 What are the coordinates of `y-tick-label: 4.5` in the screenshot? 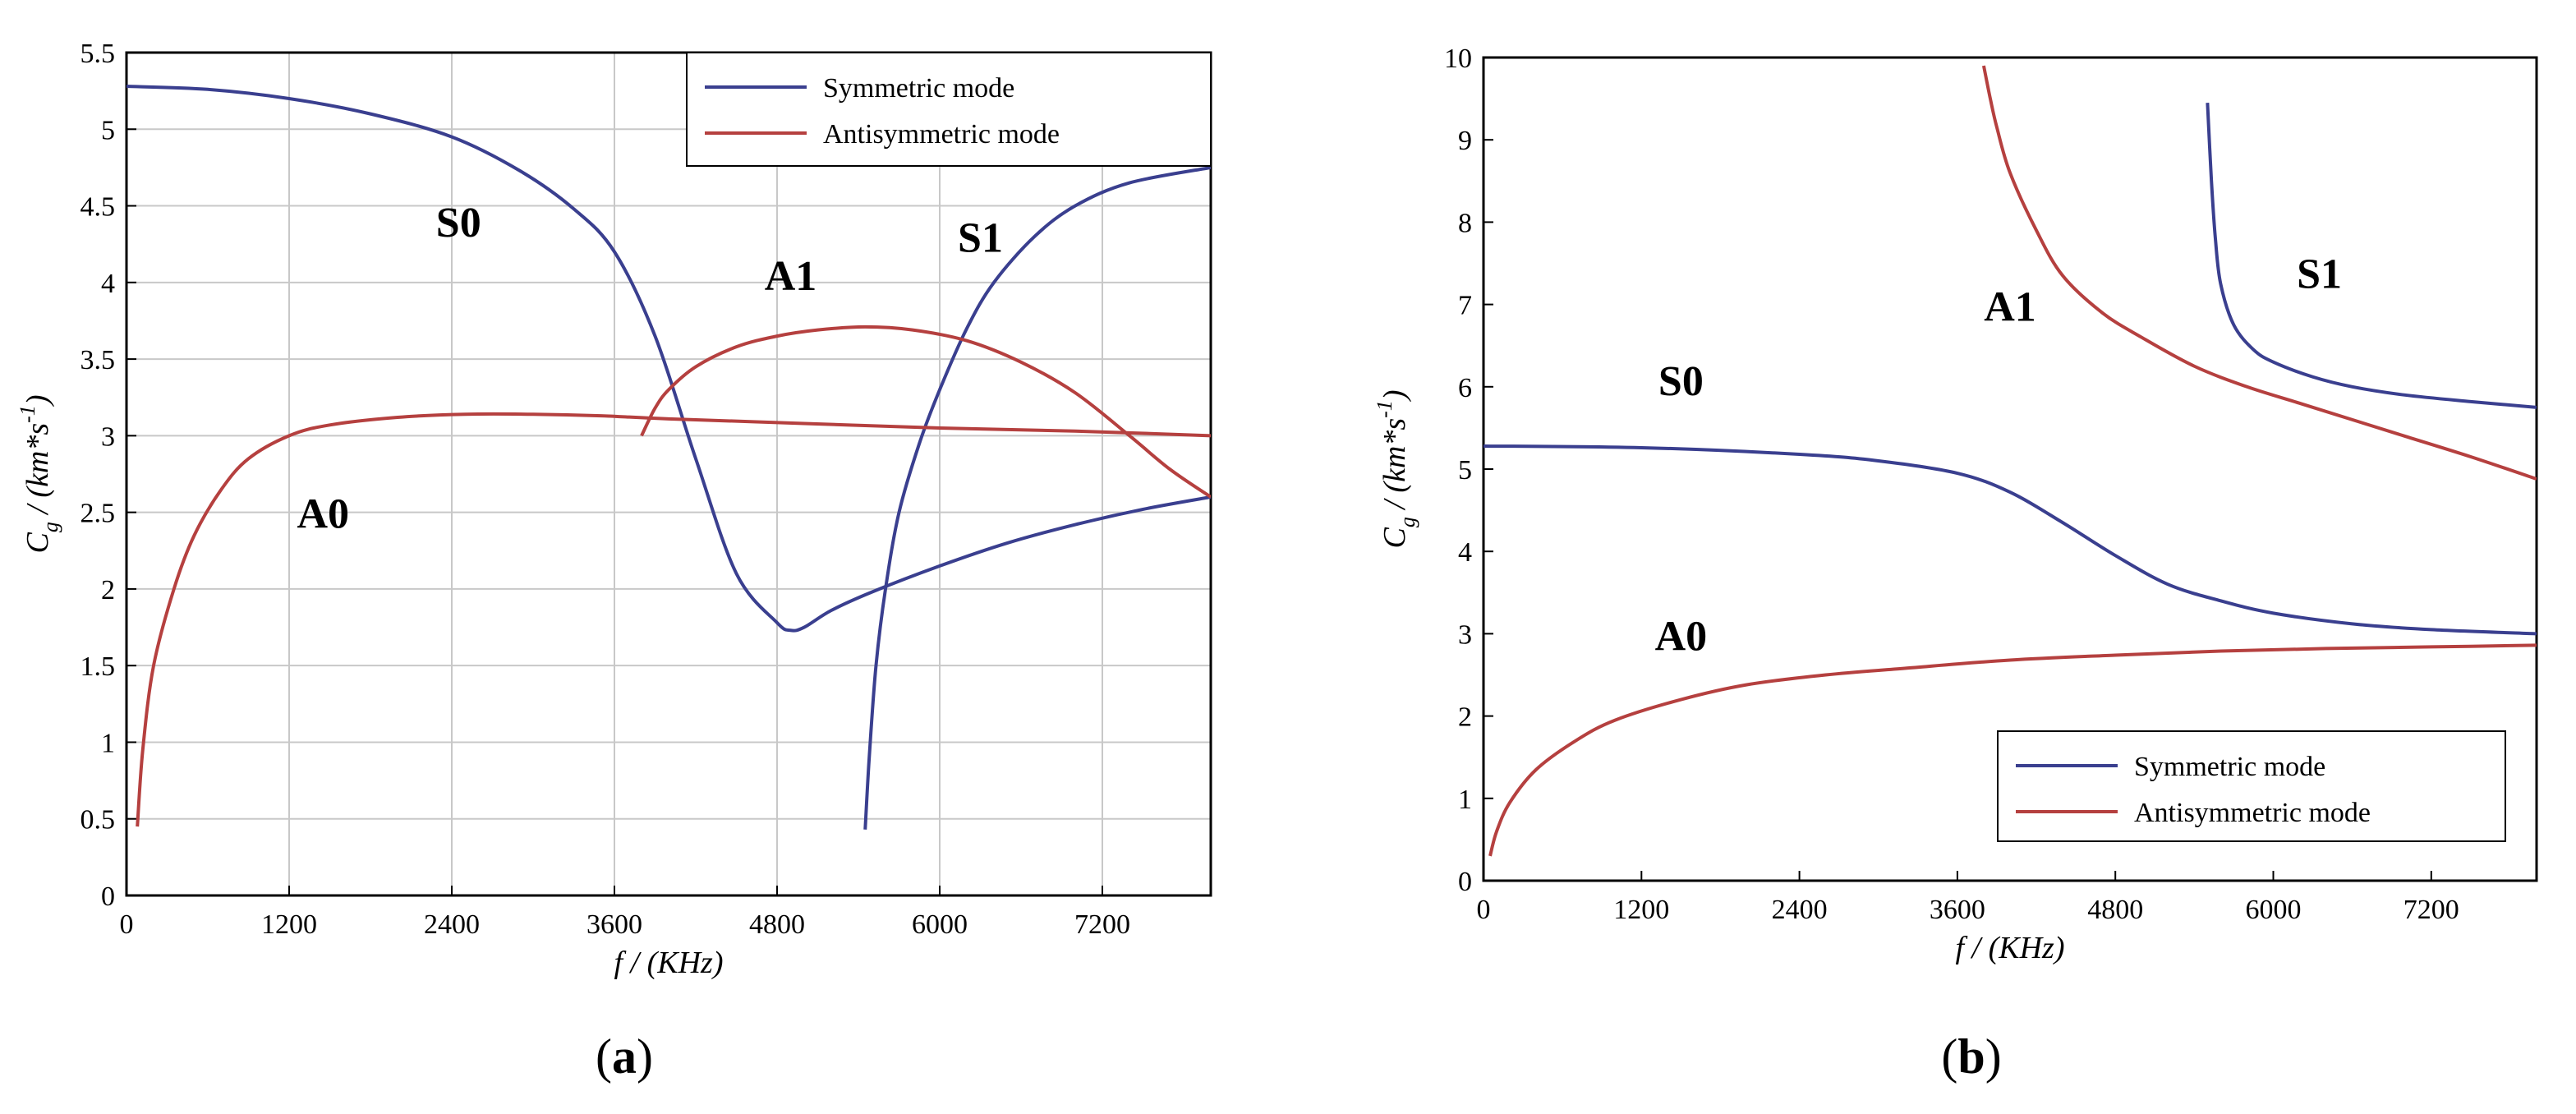 It's located at (98, 207).